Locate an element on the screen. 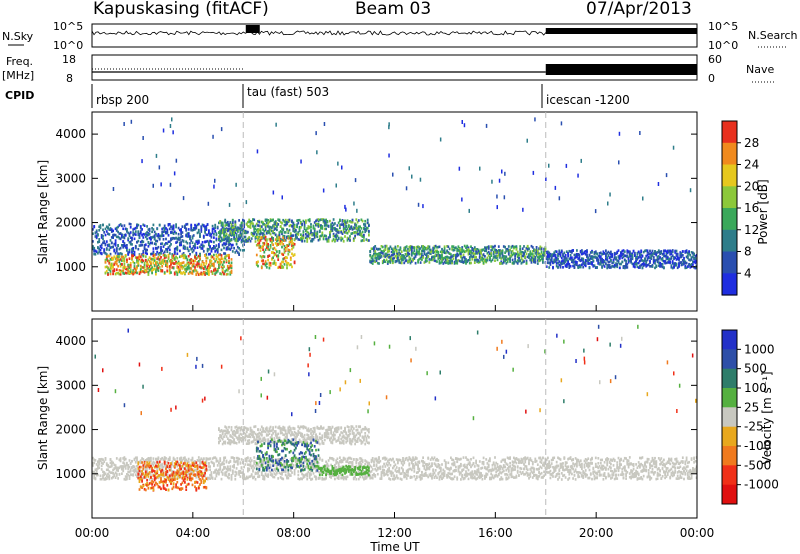 The image size is (800, 554). colorbar-swatch is located at coordinates (729, 197).